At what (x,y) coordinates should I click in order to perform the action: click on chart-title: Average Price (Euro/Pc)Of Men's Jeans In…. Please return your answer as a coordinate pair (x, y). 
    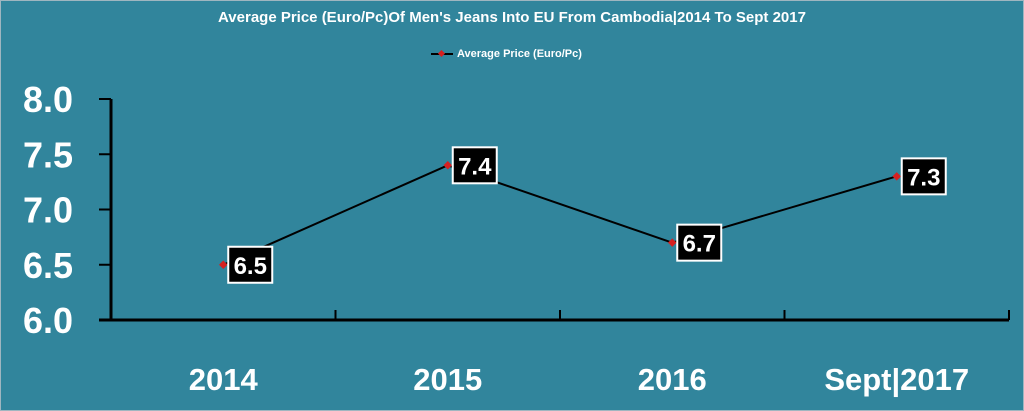
    Looking at the image, I should click on (512, 17).